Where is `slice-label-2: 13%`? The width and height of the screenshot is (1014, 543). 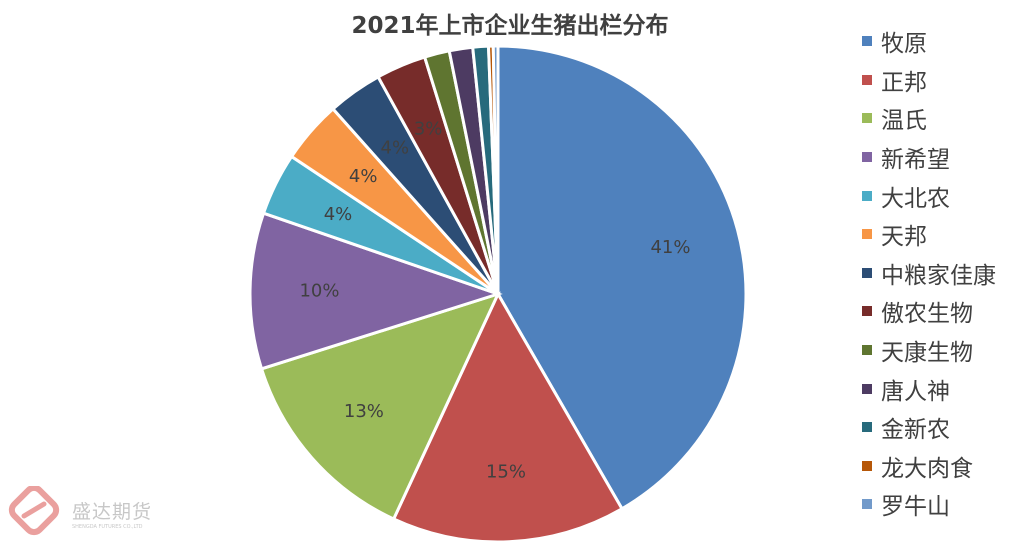
slice-label-2: 13% is located at coordinates (364, 411).